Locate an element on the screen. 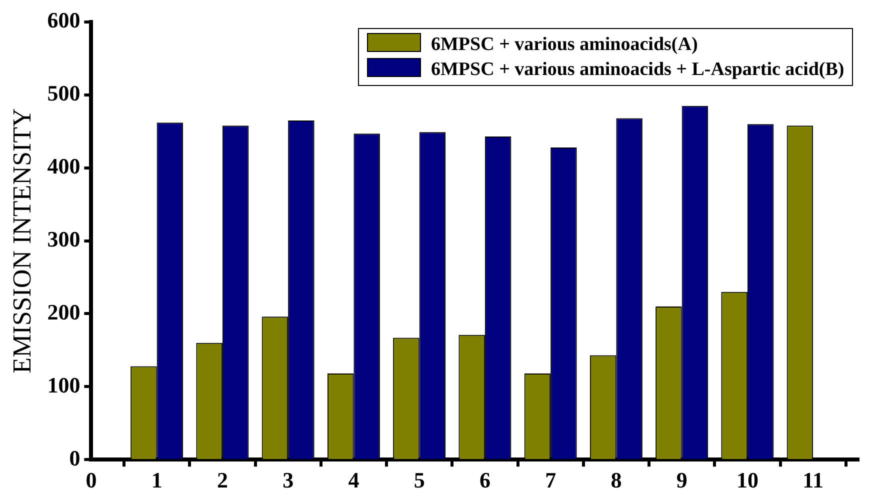  x-tick-label: 5 is located at coordinates (419, 479).